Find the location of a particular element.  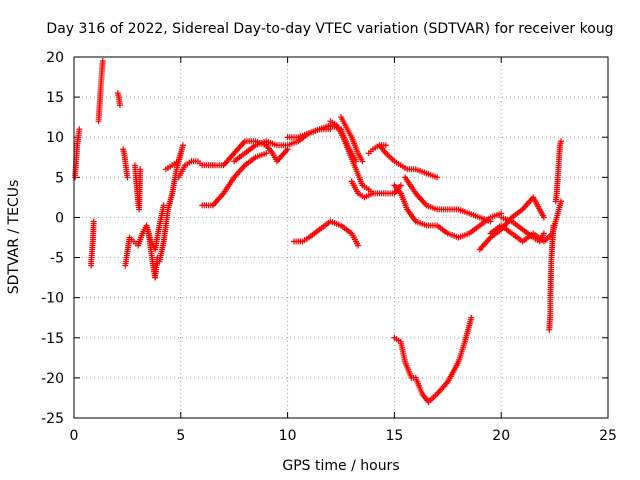

x-tick-label: 15 is located at coordinates (394, 436).